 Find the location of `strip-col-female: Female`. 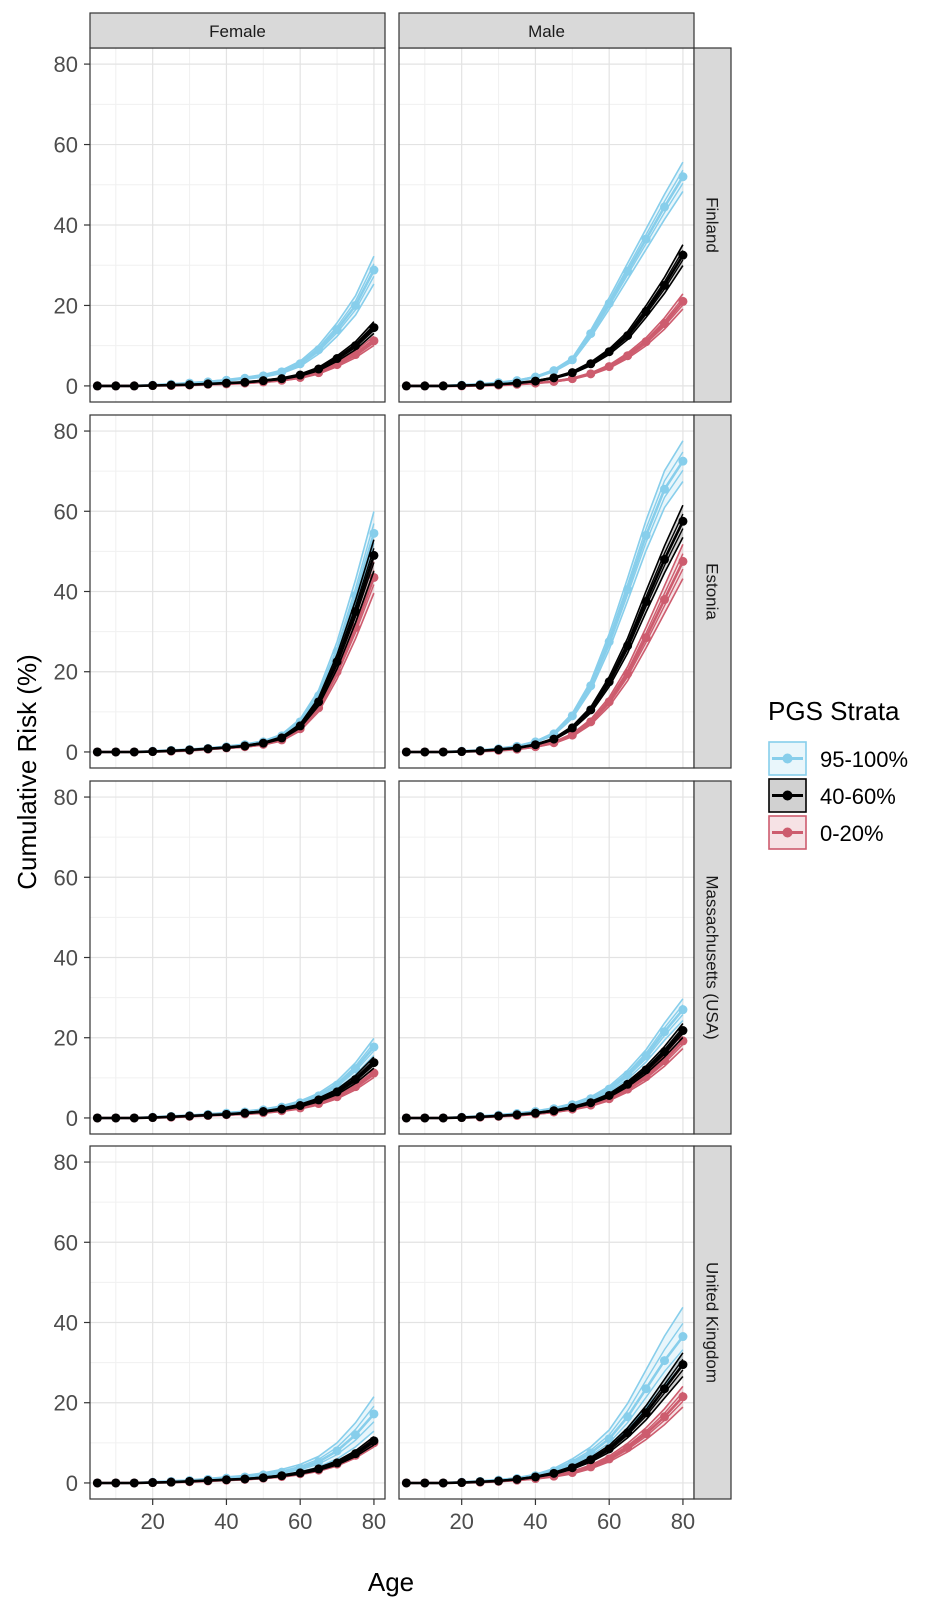

strip-col-female: Female is located at coordinates (237, 30).